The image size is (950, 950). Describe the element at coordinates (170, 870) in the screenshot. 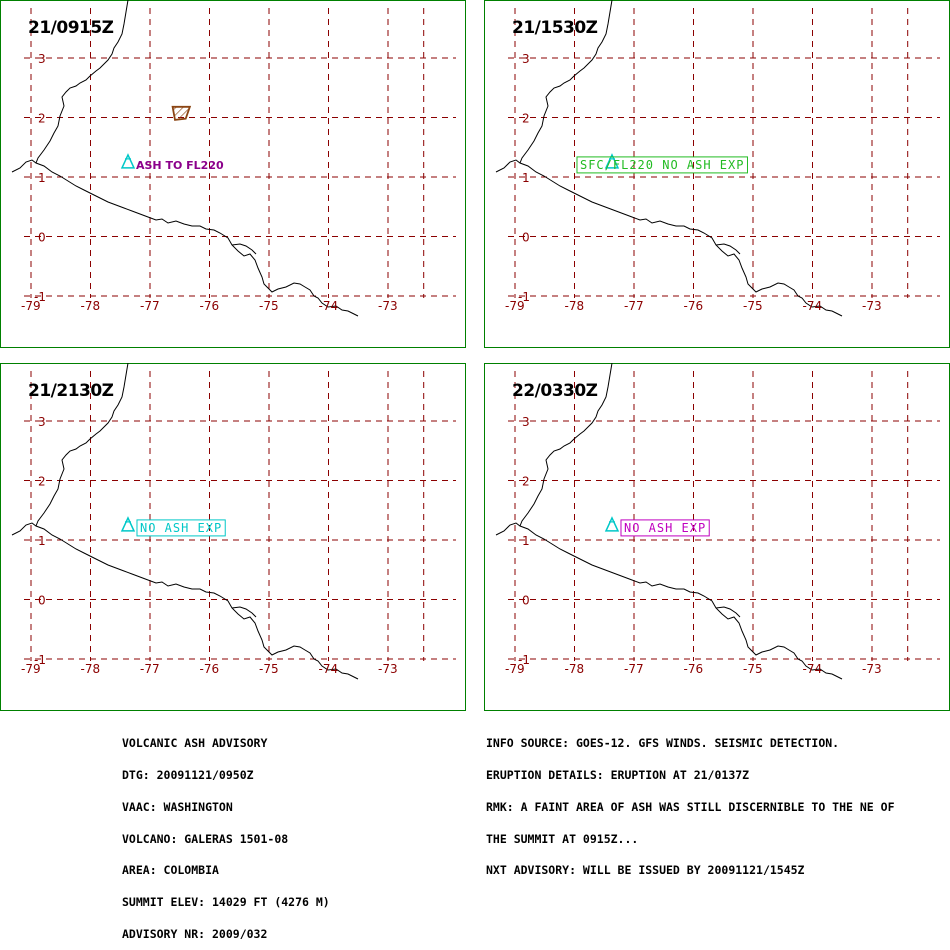

I see `advisory-line: AREA: COLOMBIA` at that location.